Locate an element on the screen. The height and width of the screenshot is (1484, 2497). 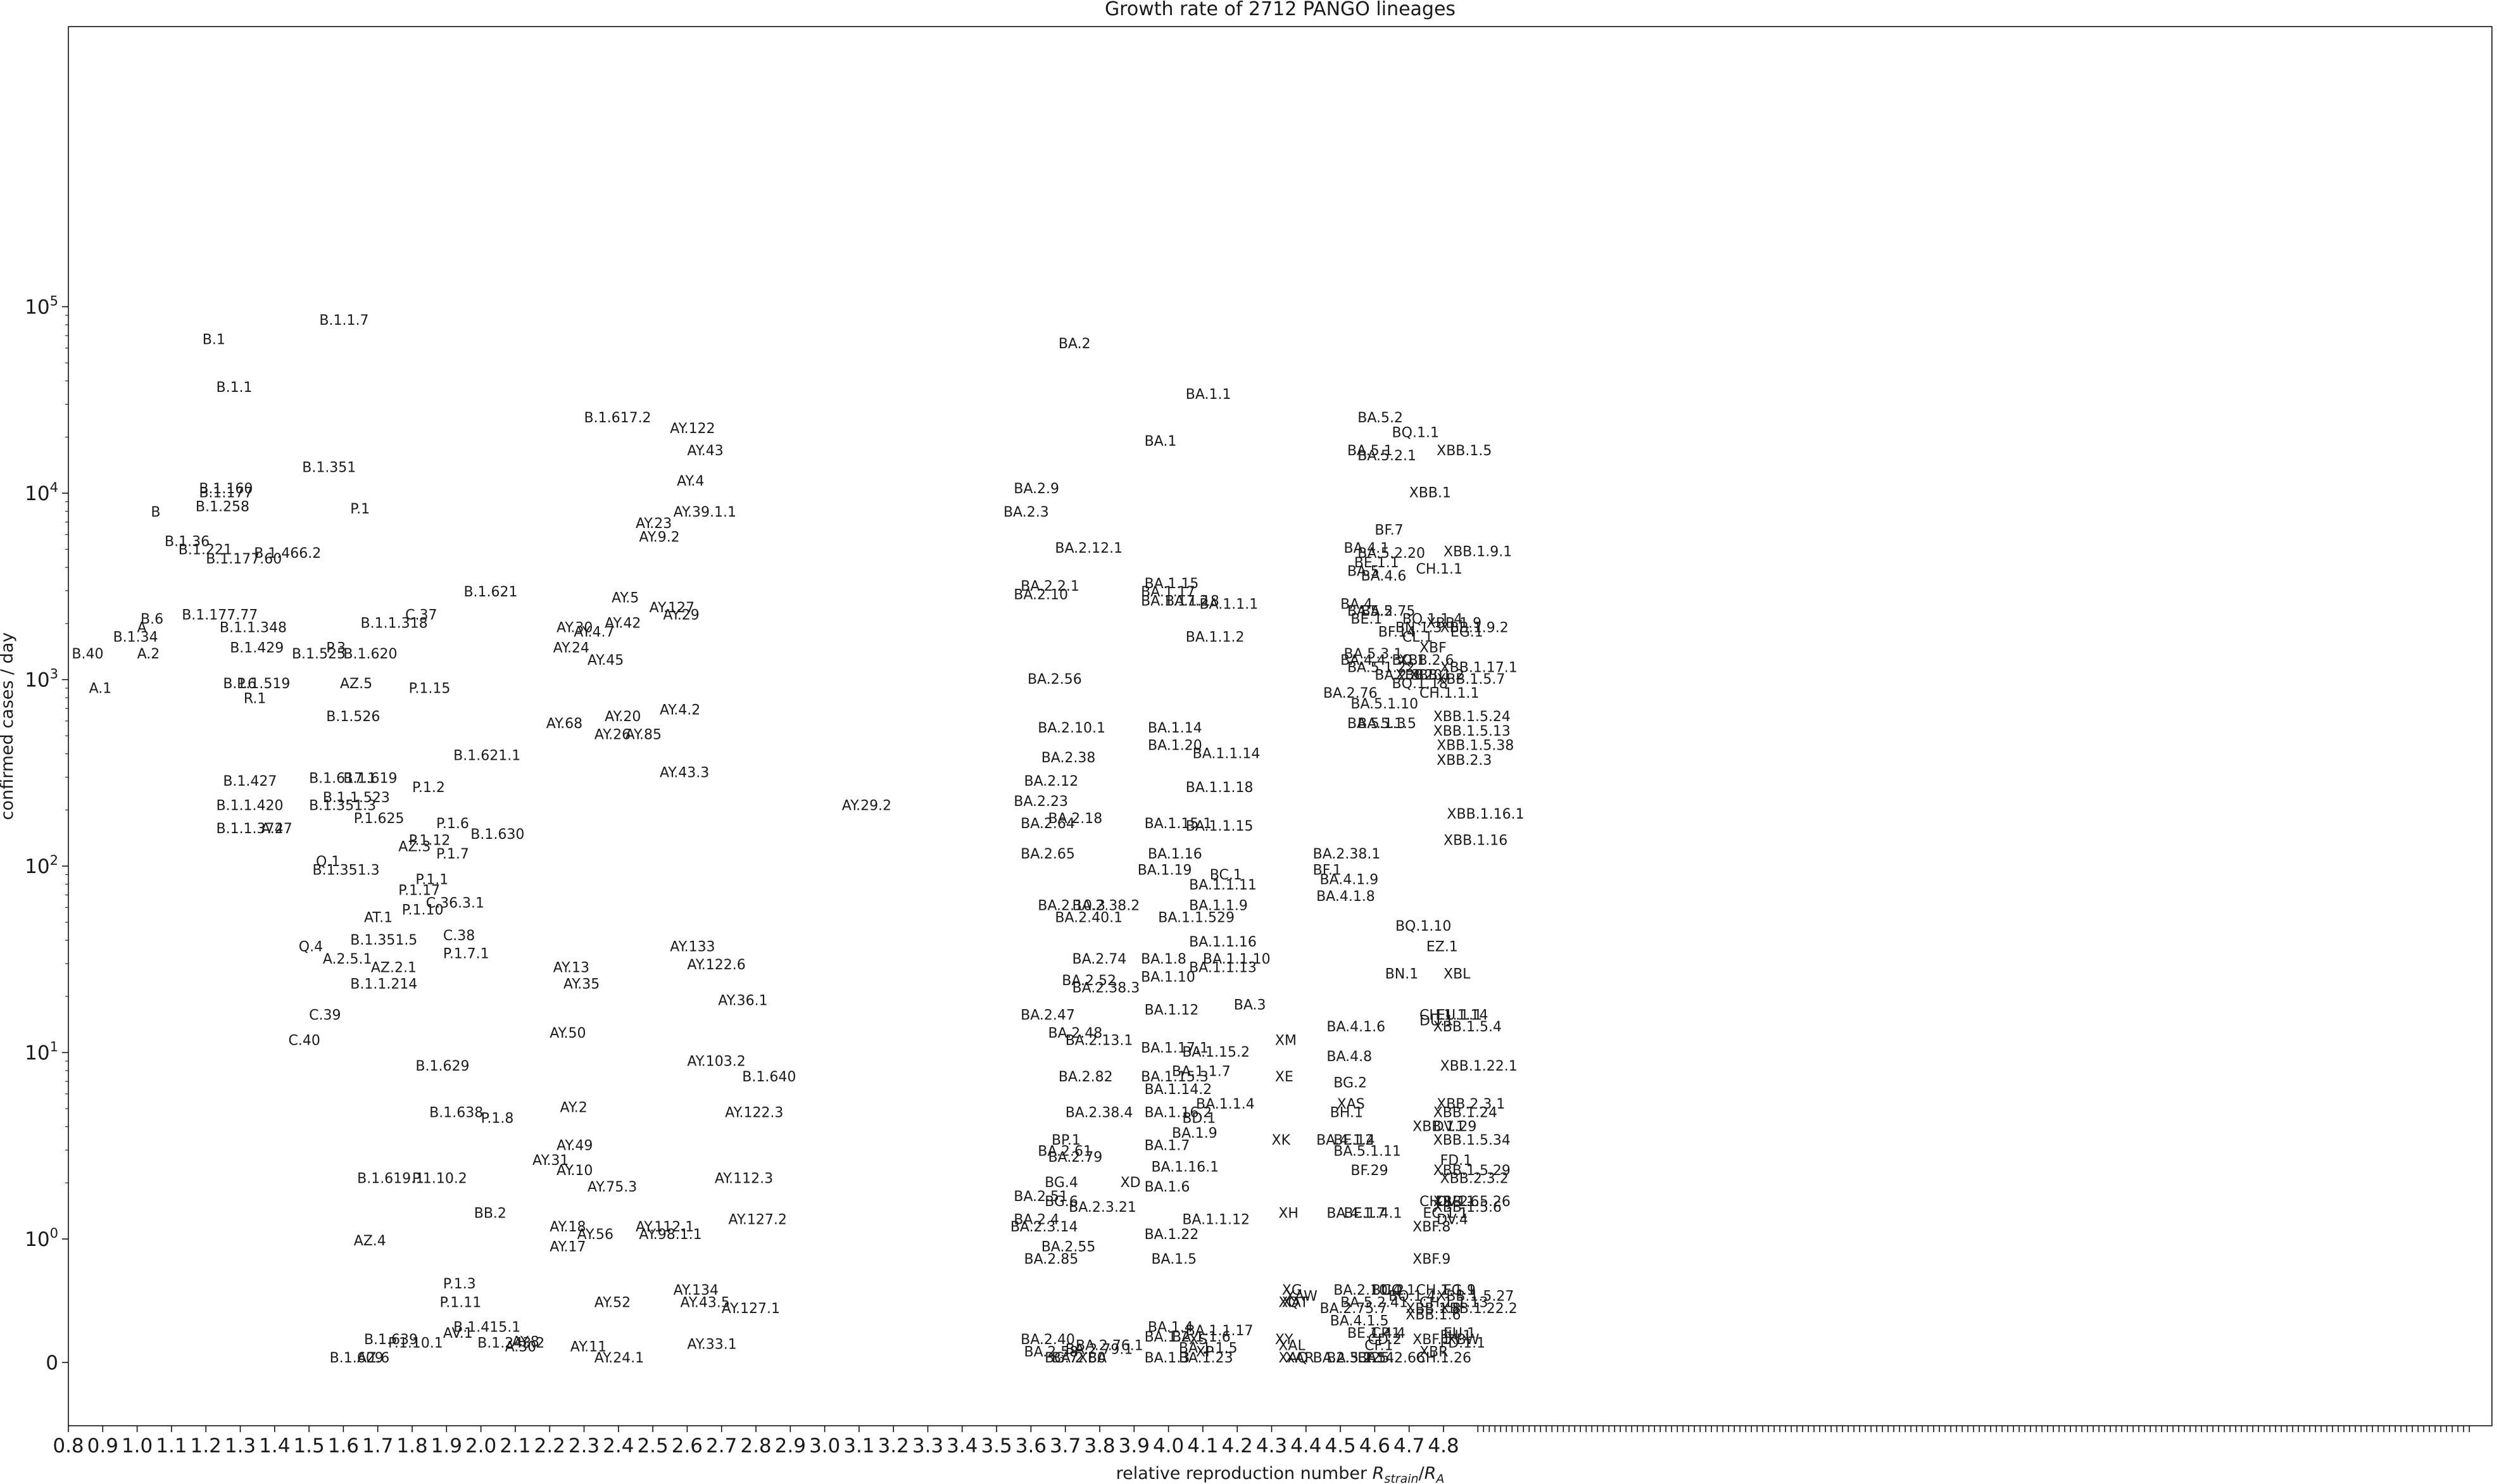
lineage-label: EU.1 is located at coordinates (1460, 1334).